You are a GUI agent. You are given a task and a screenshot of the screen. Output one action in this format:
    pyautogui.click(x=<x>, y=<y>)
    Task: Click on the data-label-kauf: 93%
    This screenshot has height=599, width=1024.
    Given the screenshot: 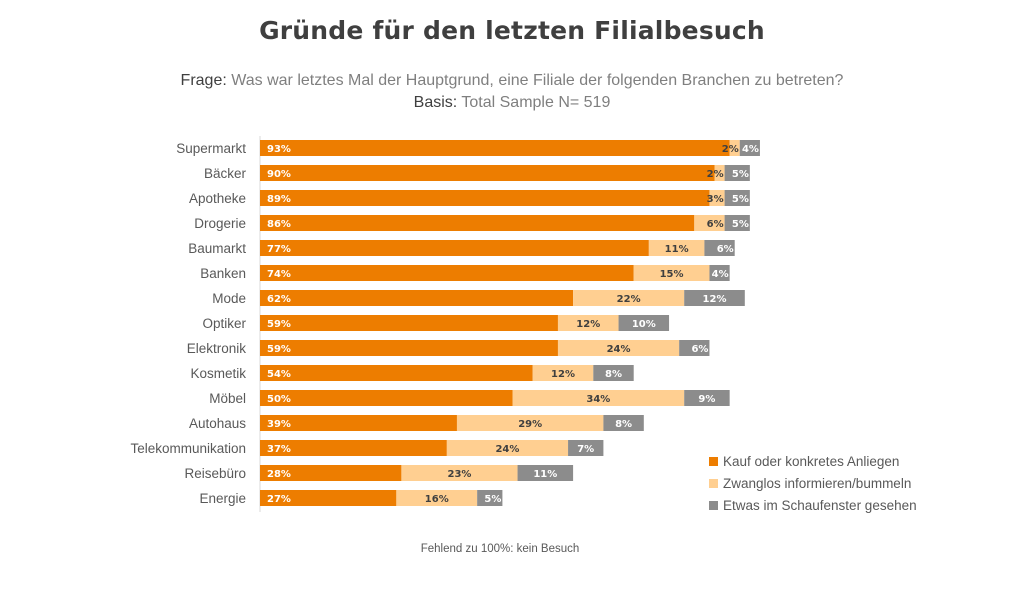 What is the action you would take?
    pyautogui.click(x=279, y=149)
    